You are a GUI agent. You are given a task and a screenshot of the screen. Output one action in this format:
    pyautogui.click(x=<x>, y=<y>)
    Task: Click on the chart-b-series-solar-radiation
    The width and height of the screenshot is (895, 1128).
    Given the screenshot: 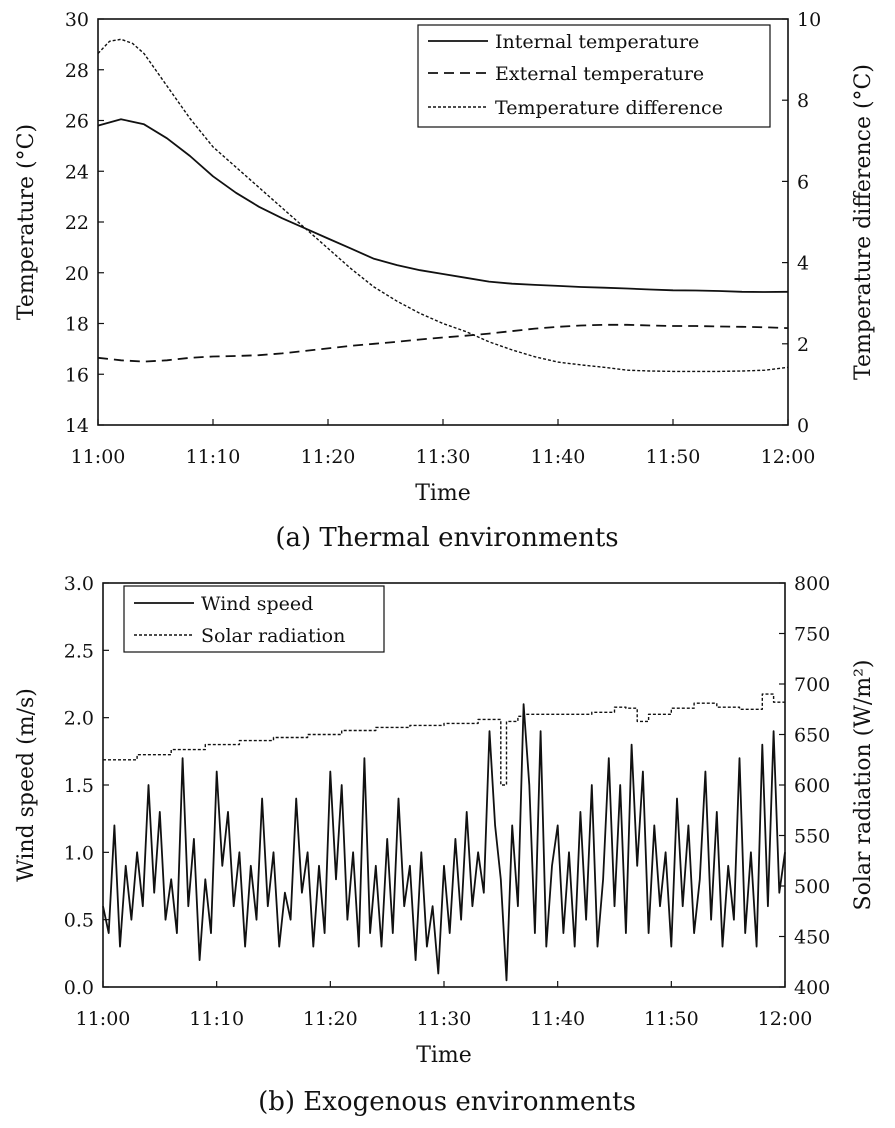 What is the action you would take?
    pyautogui.click(x=444, y=739)
    